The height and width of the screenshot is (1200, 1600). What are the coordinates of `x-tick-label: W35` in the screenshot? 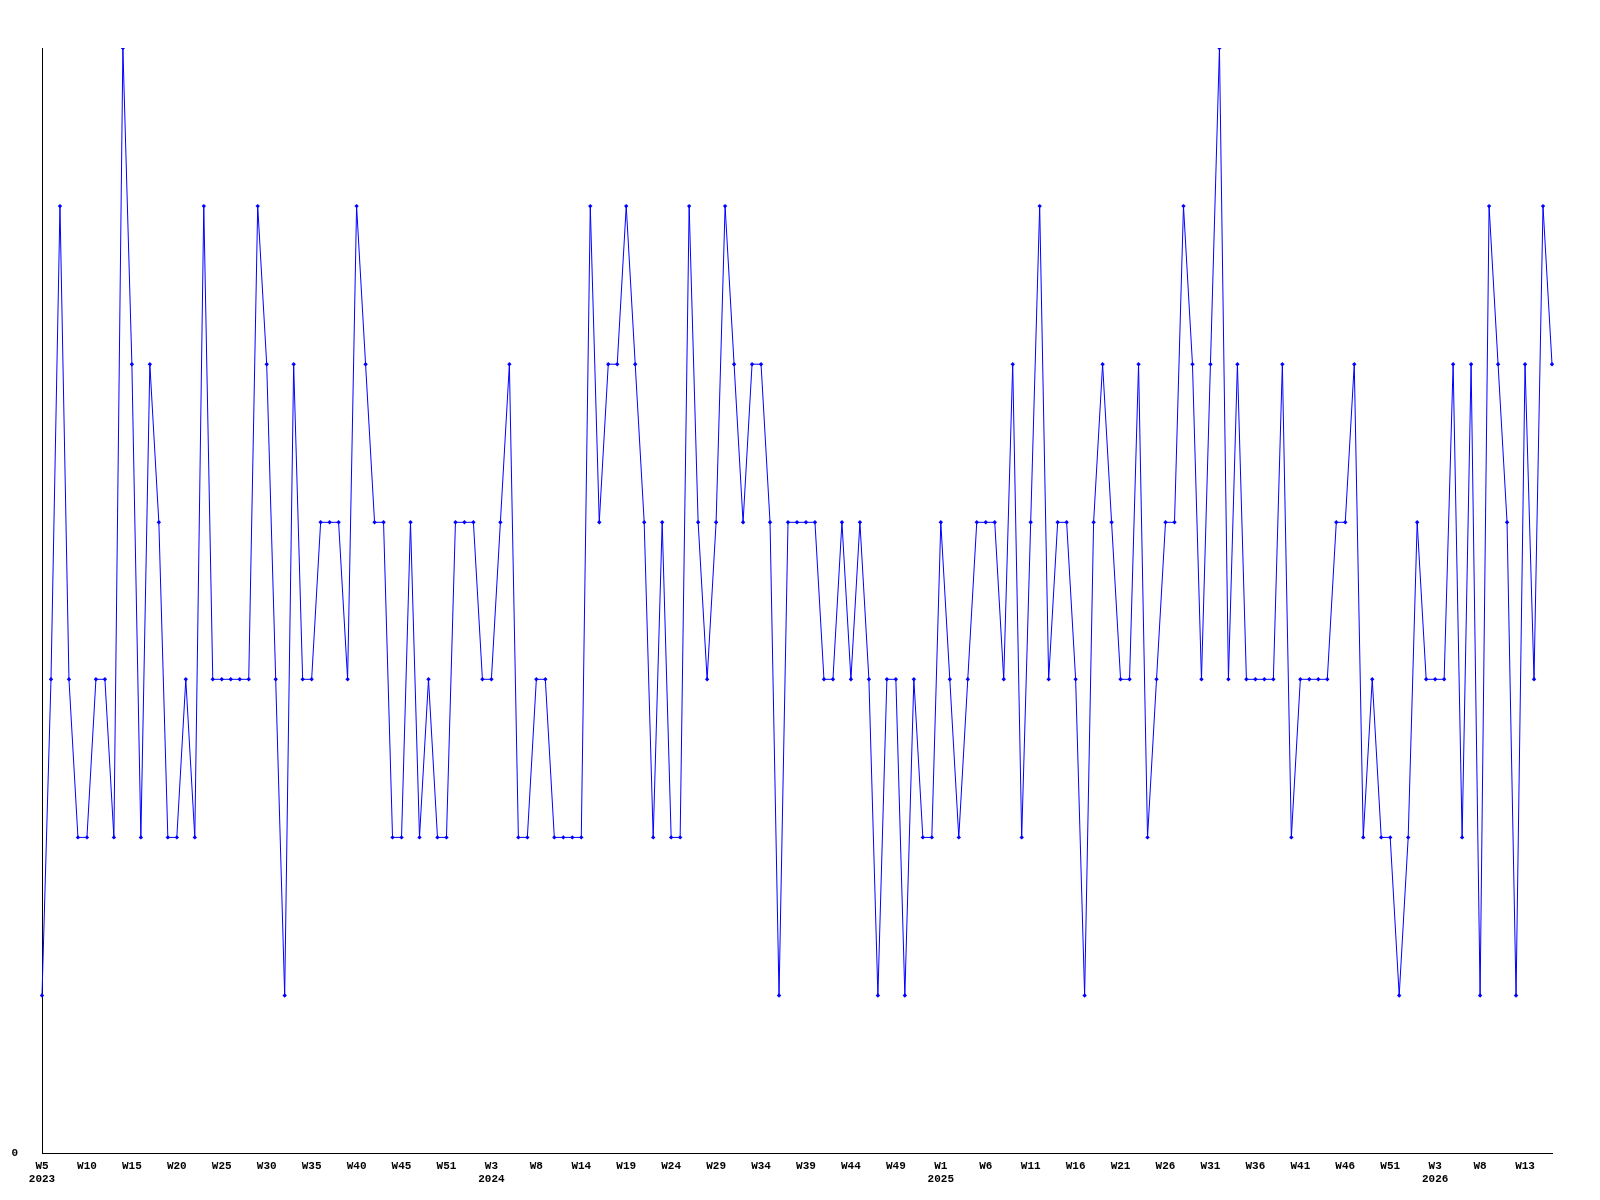 It's located at (311, 1165).